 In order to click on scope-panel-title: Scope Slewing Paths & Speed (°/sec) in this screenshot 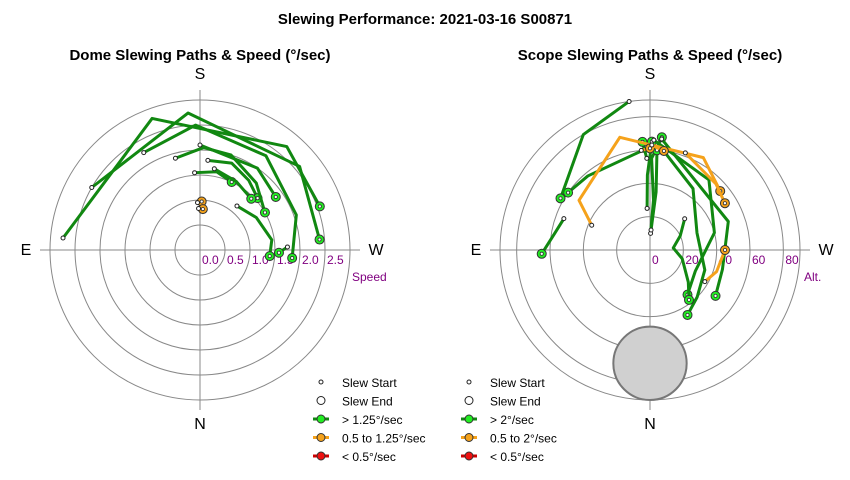, I will do `click(650, 55)`.